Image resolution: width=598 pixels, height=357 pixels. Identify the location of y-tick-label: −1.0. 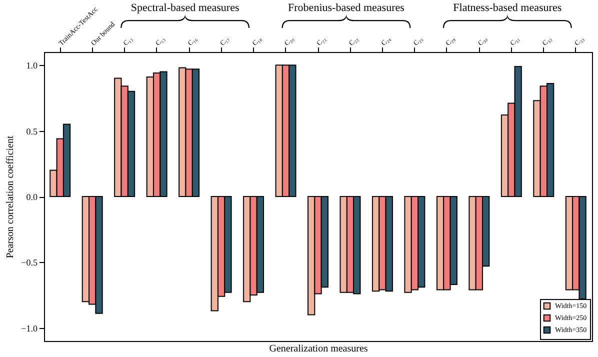
(29, 328).